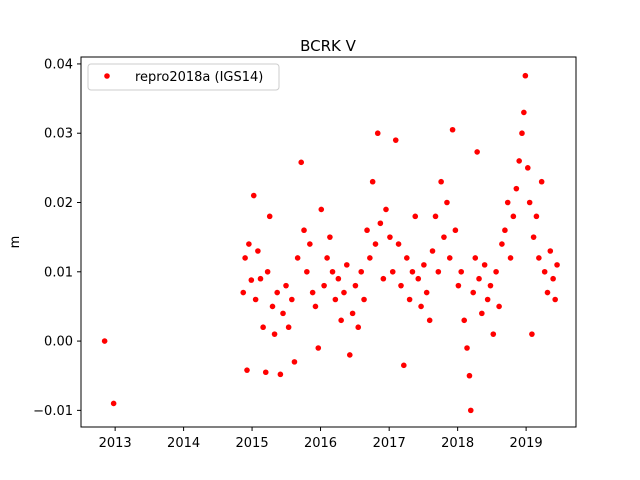 The height and width of the screenshot is (480, 640). I want to click on y-tick-label: 0.04, so click(58, 64).